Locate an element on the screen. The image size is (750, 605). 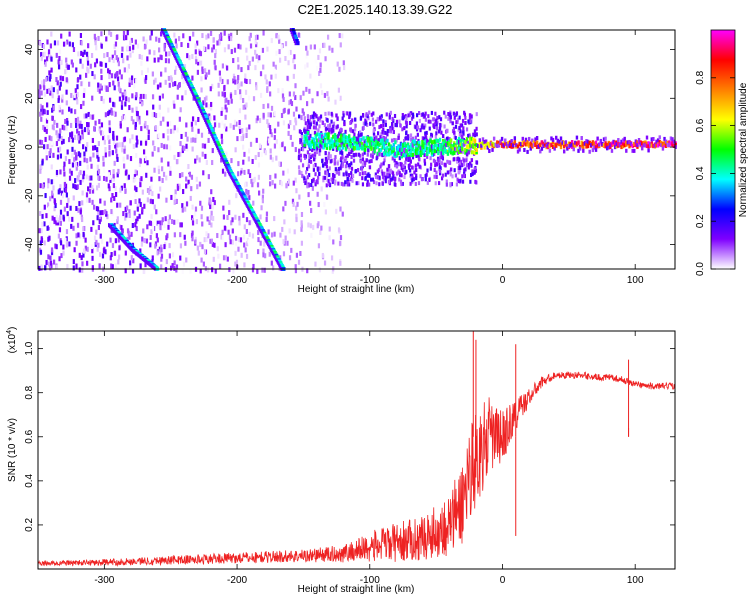
snr-y-label: SNR (10 * v/v) is located at coordinates (12, 450).